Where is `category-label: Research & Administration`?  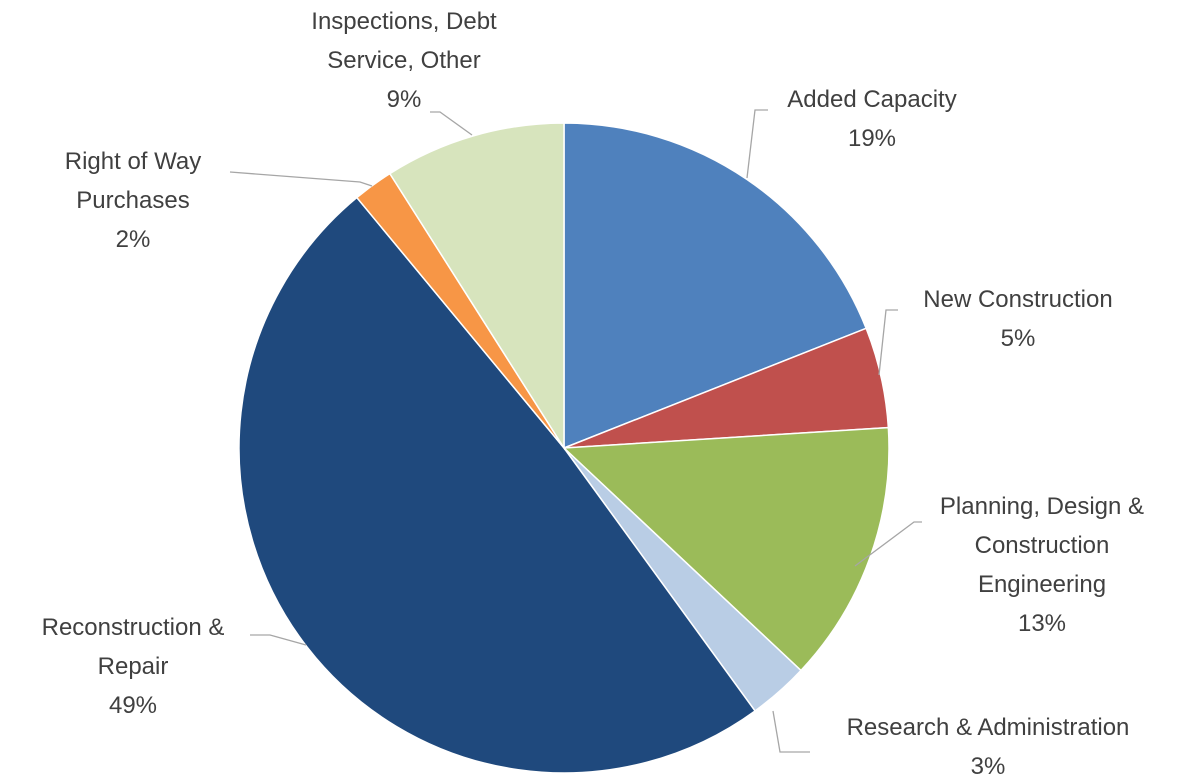 category-label: Research & Administration is located at coordinates (988, 727).